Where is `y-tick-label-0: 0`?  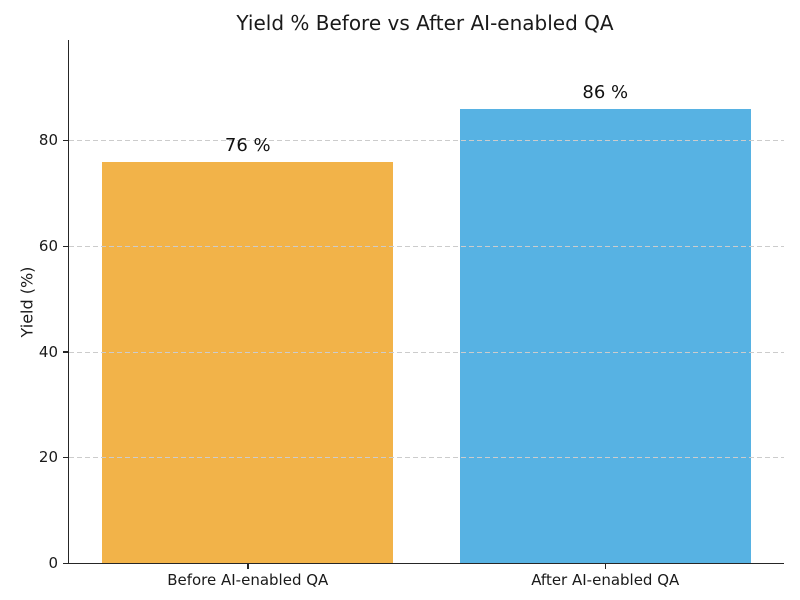 y-tick-label-0: 0 is located at coordinates (53, 563).